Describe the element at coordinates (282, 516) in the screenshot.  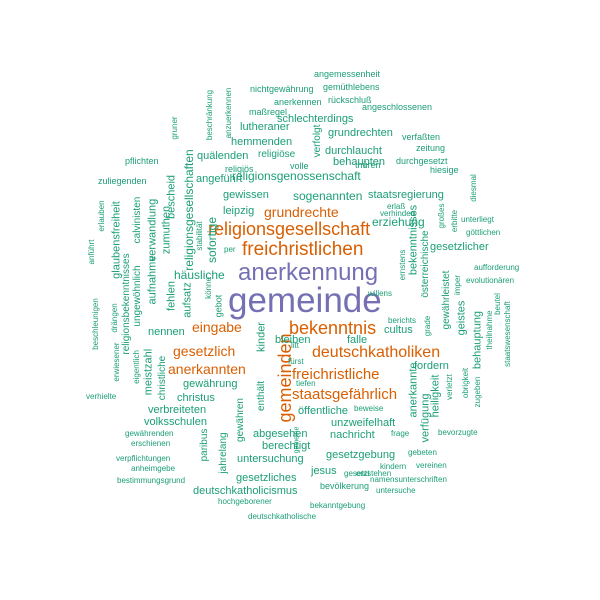
I see `cloud-word: deutschkatholische` at that location.